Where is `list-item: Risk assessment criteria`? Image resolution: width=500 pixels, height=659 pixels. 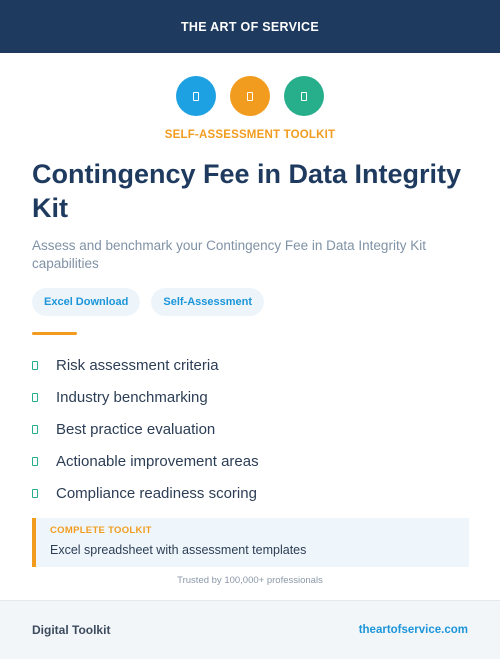 list-item: Risk assessment criteria is located at coordinates (145, 365).